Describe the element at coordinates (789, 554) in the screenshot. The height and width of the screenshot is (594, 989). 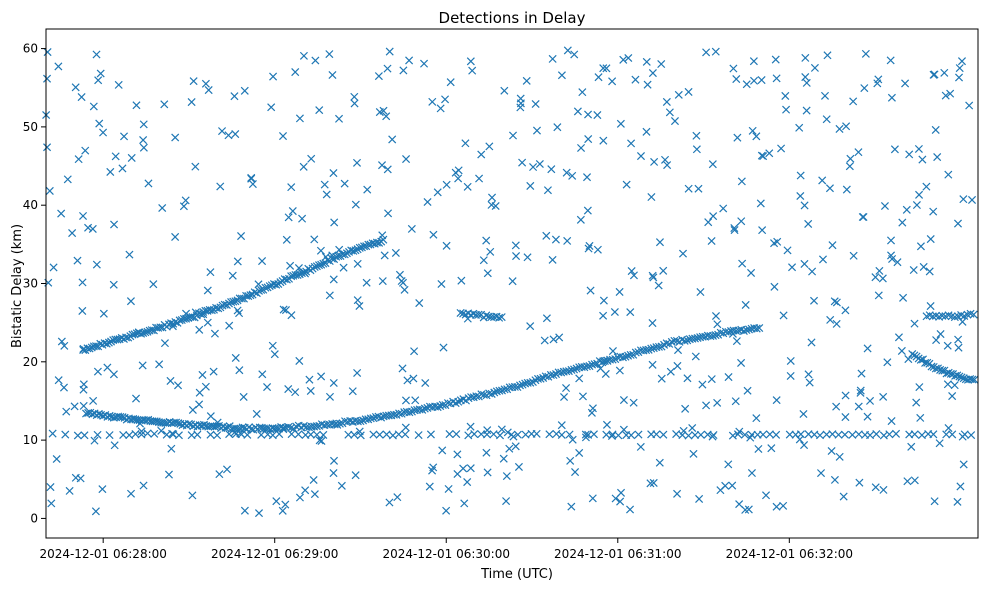
I see `x-tick-label: 2024-12-01 06:32:00` at that location.